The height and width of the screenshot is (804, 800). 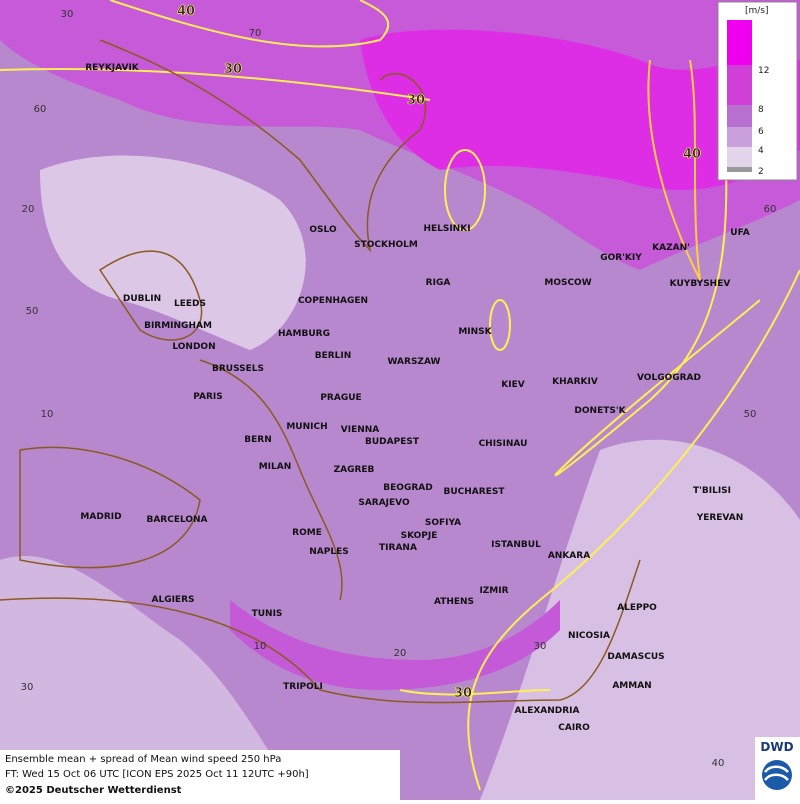 What do you see at coordinates (621, 258) in the screenshot?
I see `city-label: GOR'KIY` at bounding box center [621, 258].